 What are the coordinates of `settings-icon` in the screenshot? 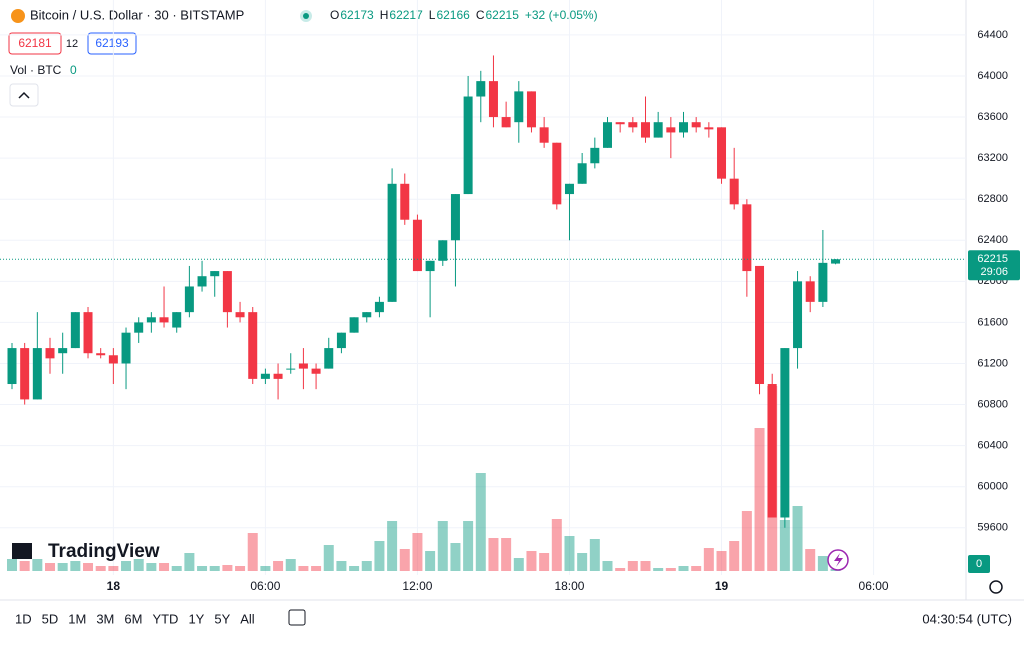 It's located at (996, 587).